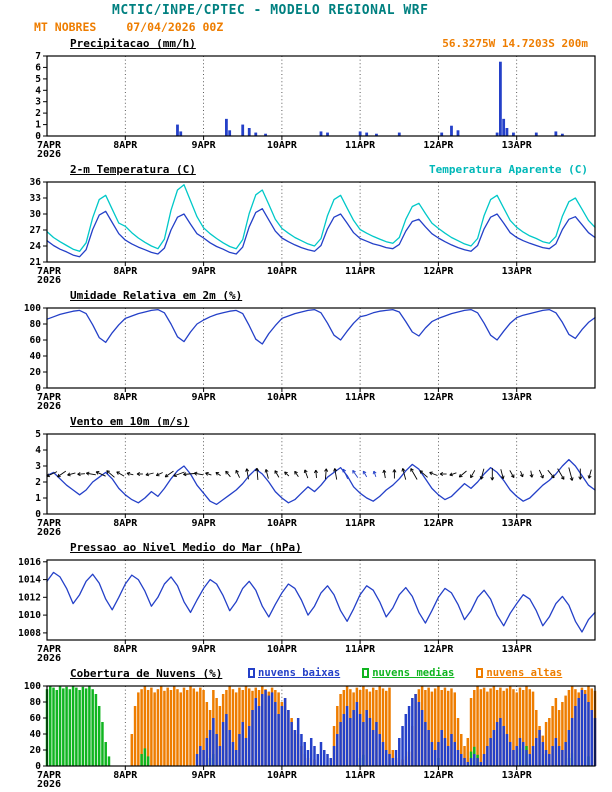 The width and height of the screenshot is (612, 792). I want to click on svg-text: 1012, so click(29, 597).